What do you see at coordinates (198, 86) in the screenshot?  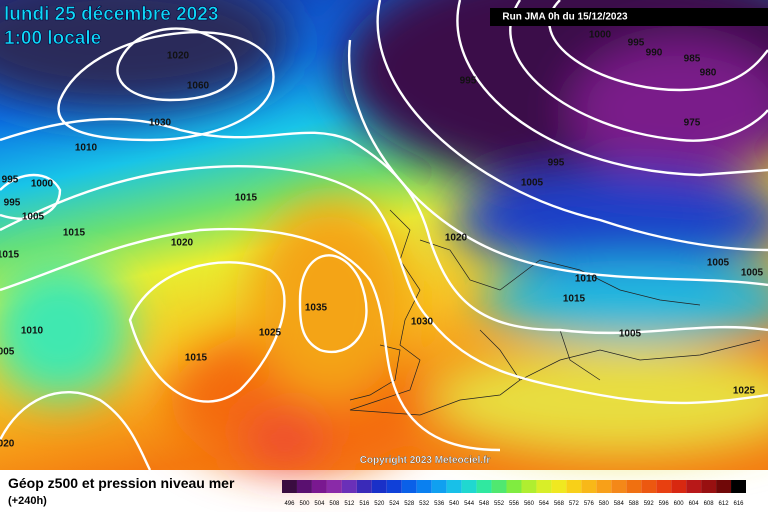 I see `isobar-label: 1060` at bounding box center [198, 86].